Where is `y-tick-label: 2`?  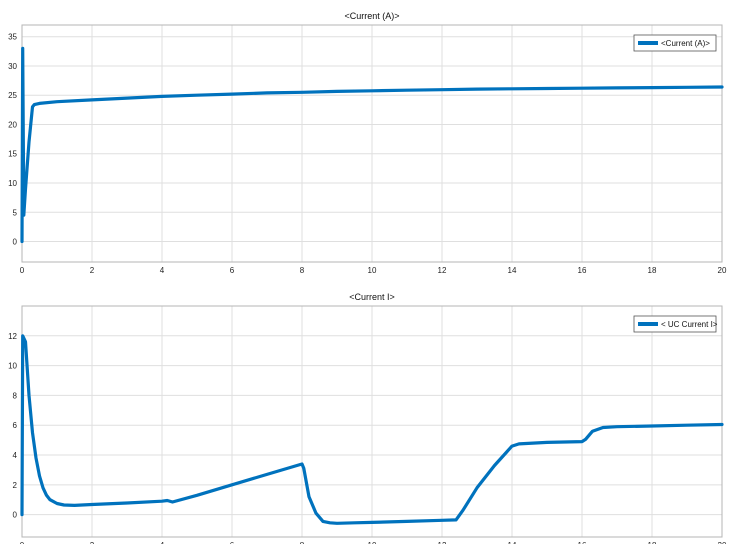
y-tick-label: 2 is located at coordinates (15, 485).